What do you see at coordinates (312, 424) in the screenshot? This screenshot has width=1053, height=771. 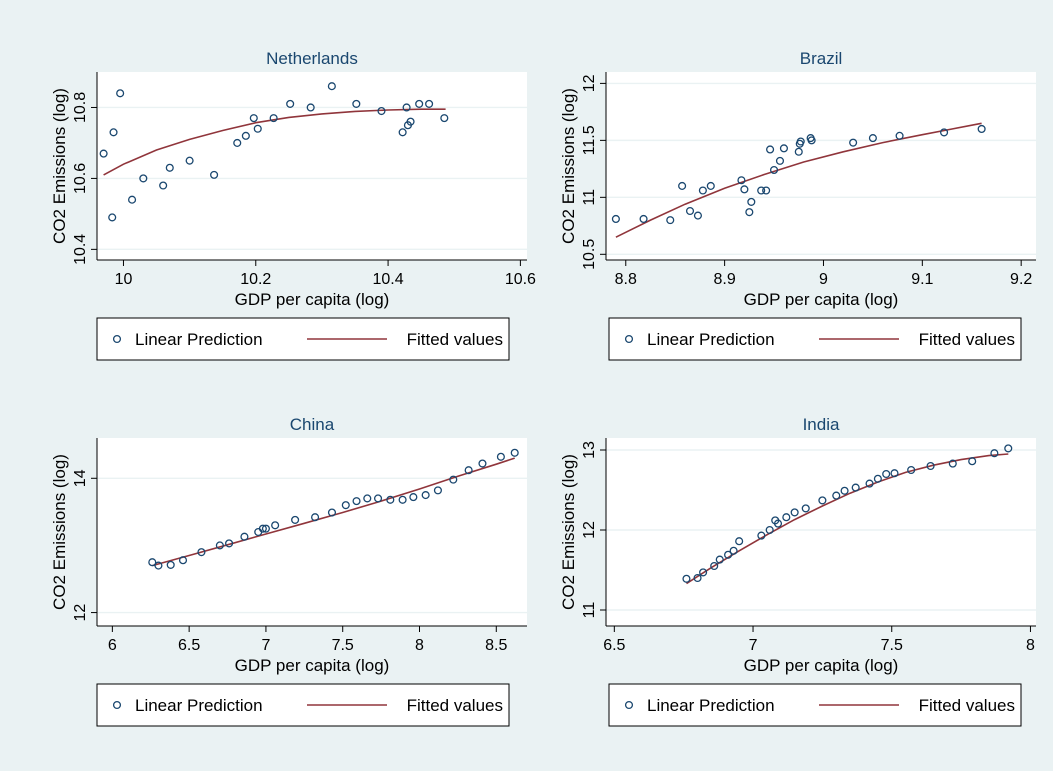 I see `panel-title: China` at bounding box center [312, 424].